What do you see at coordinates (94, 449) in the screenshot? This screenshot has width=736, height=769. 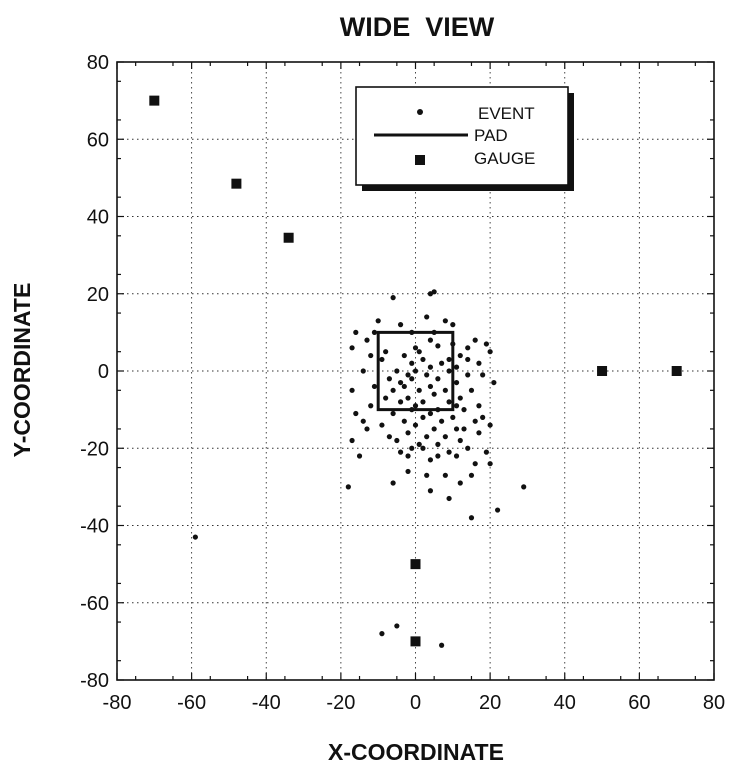 I see `y-tick-label: -20` at bounding box center [94, 449].